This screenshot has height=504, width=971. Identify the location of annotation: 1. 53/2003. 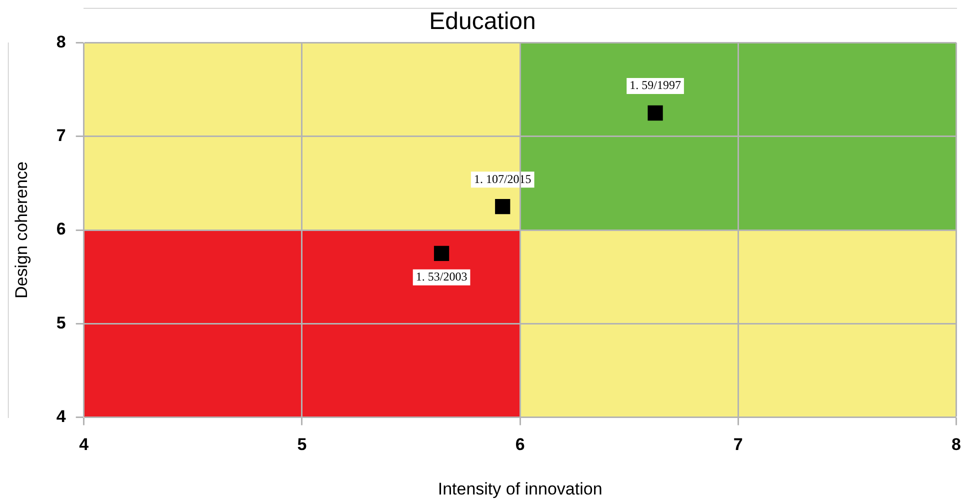
(442, 277).